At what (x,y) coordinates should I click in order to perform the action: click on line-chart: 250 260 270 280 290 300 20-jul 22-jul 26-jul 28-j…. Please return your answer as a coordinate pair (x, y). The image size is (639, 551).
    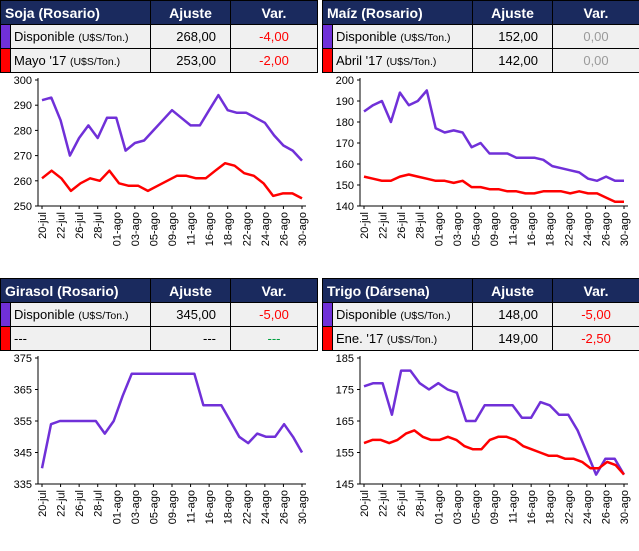
    Looking at the image, I should click on (161, 160).